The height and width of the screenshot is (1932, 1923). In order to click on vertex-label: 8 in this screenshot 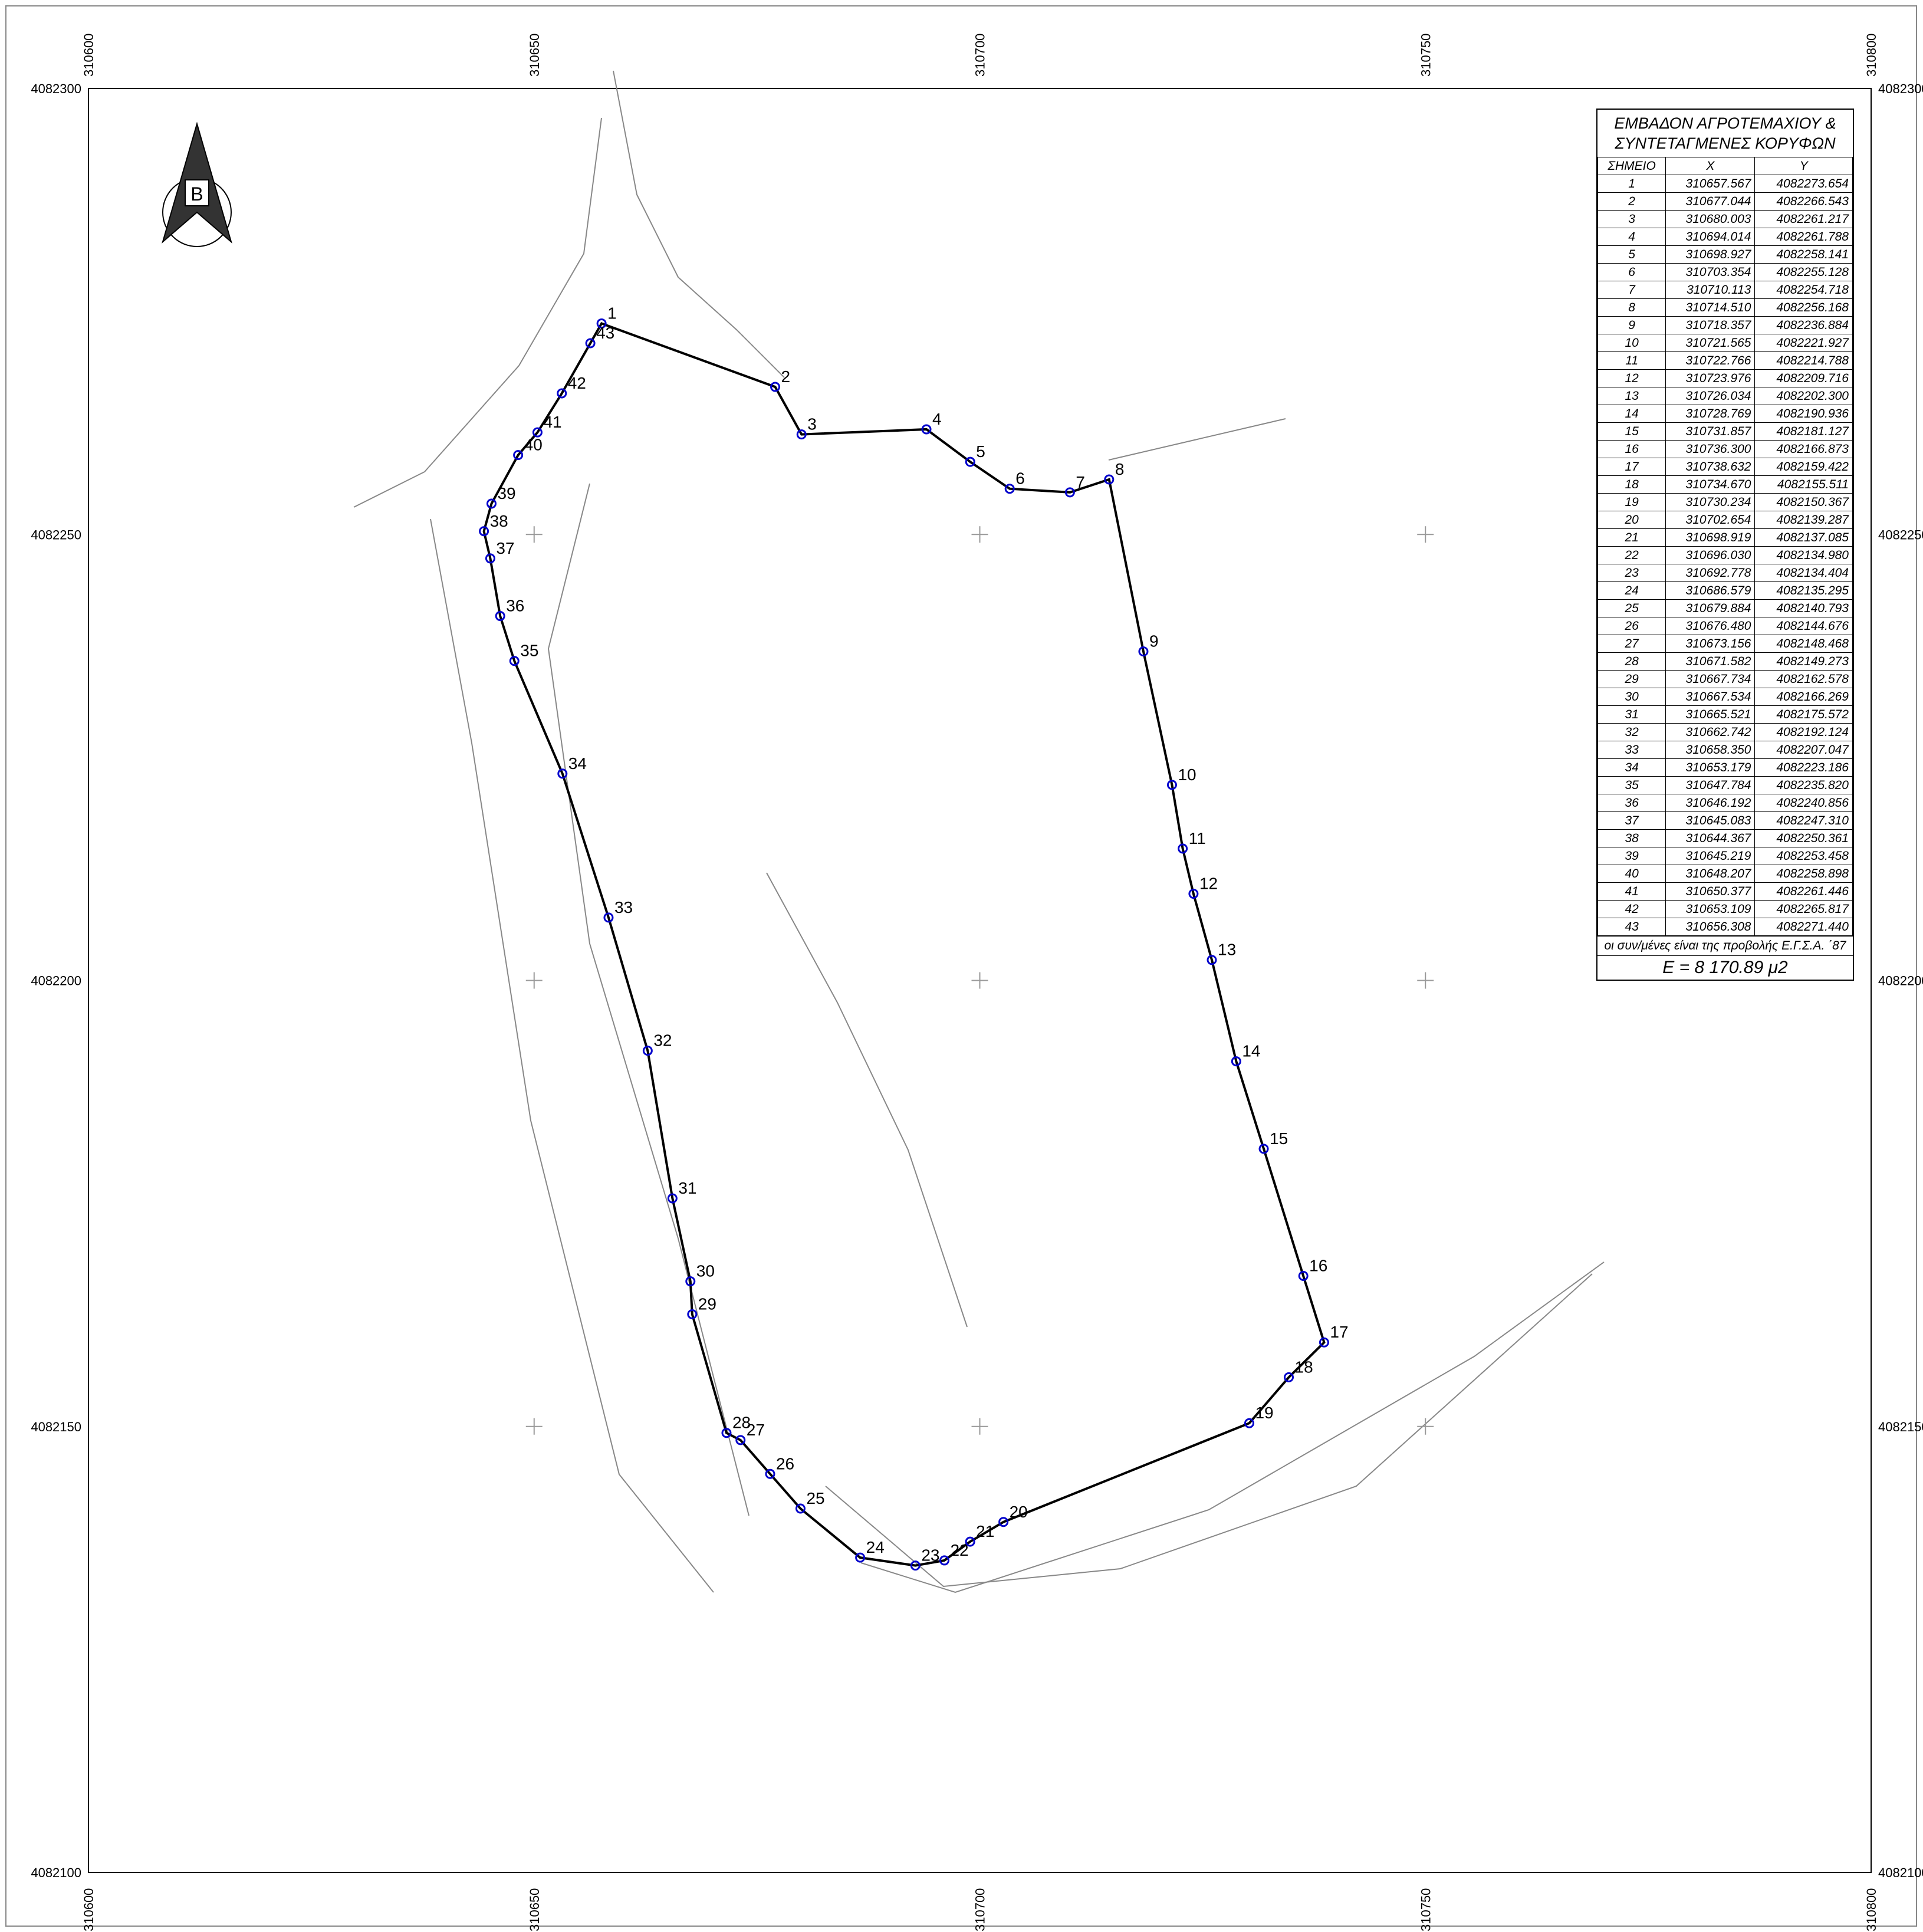, I will do `click(1120, 469)`.